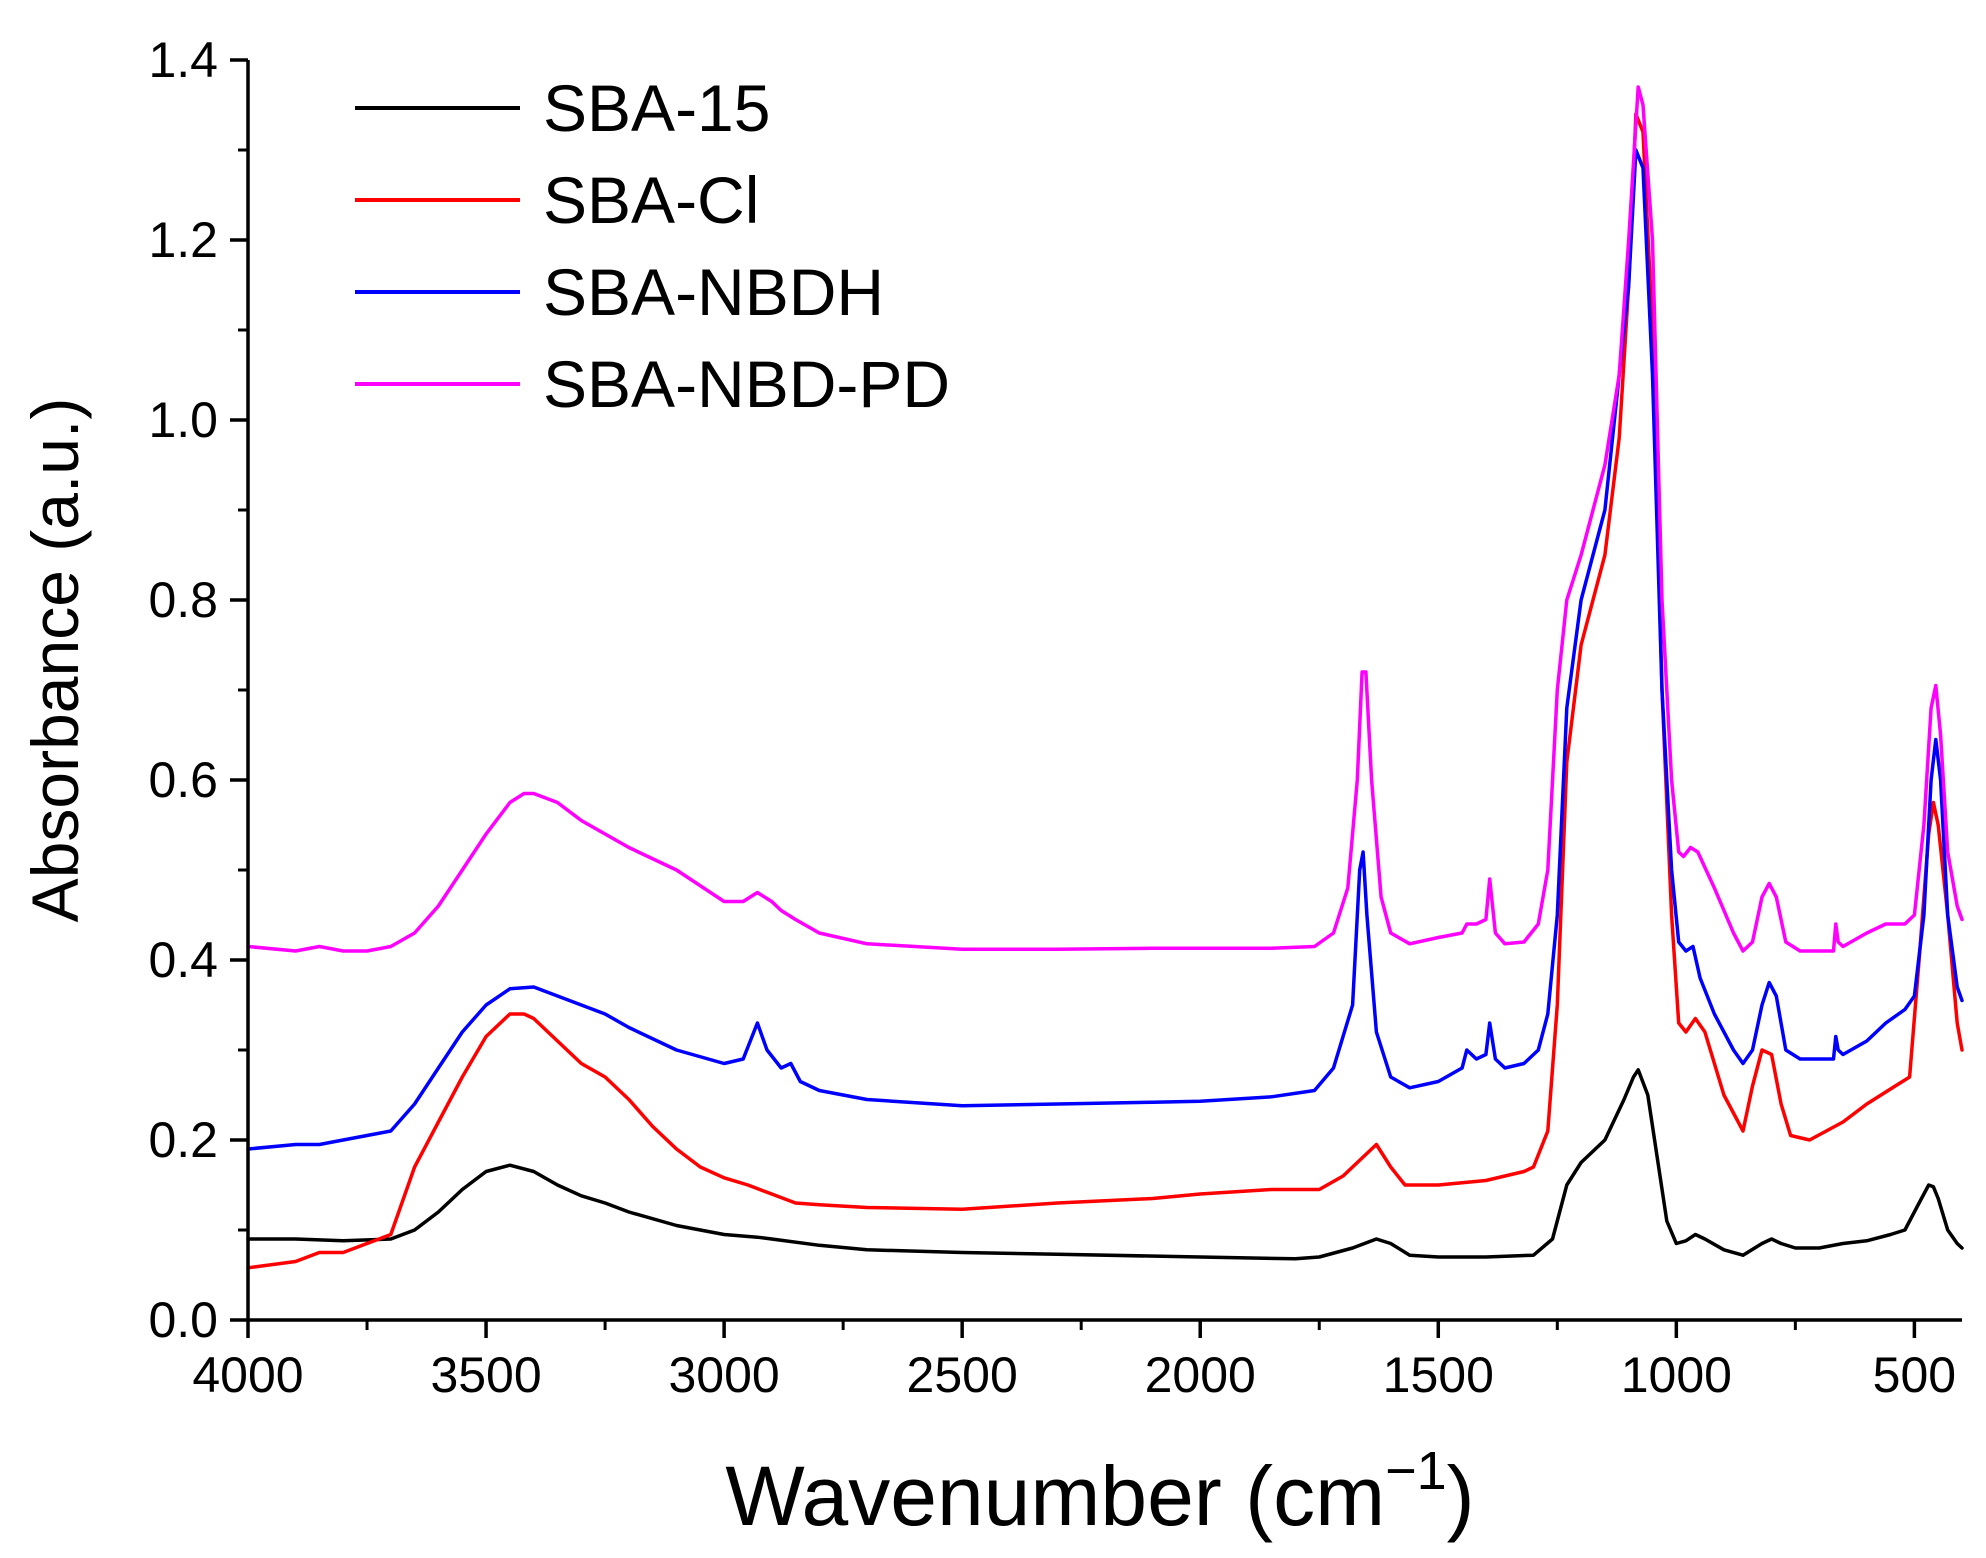 The image size is (1986, 1558). I want to click on x-axis-title: Wavenumber (cm−1), so click(1099, 1492).